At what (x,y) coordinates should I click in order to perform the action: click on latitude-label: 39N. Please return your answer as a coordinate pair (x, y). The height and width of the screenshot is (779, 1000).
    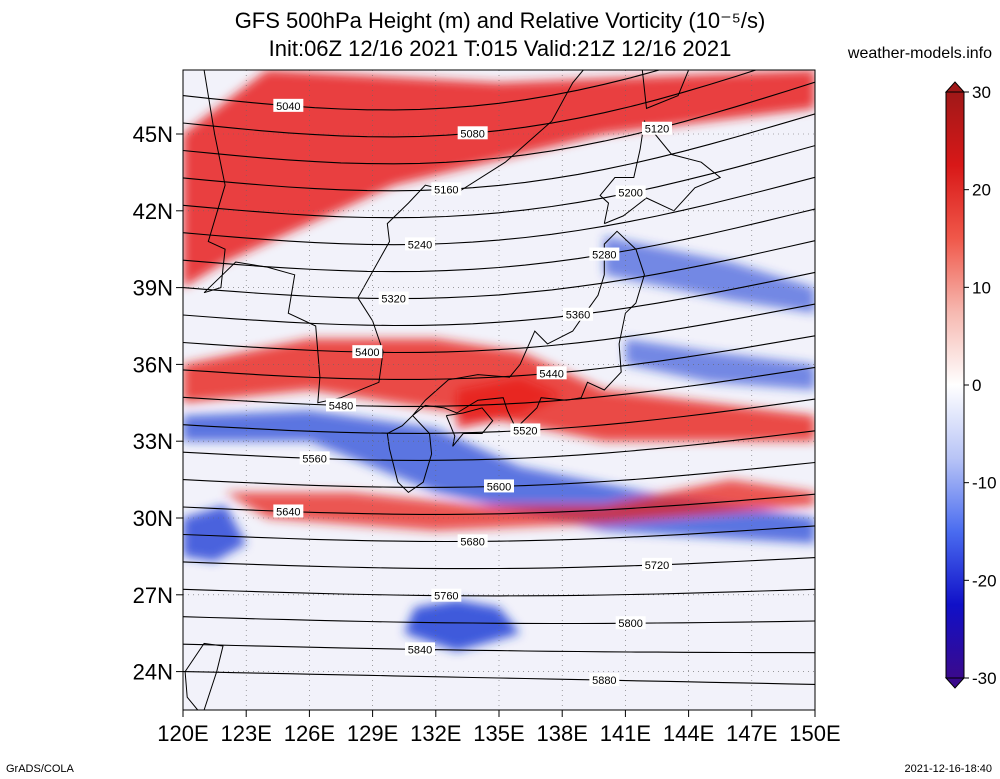
    Looking at the image, I should click on (153, 288).